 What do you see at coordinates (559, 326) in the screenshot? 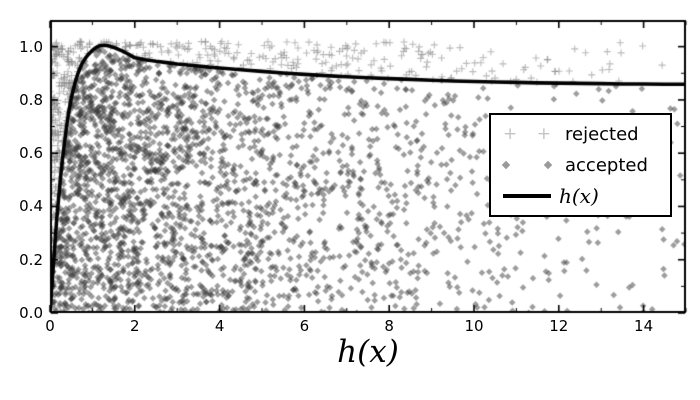
I see `x-tick-label: 12` at bounding box center [559, 326].